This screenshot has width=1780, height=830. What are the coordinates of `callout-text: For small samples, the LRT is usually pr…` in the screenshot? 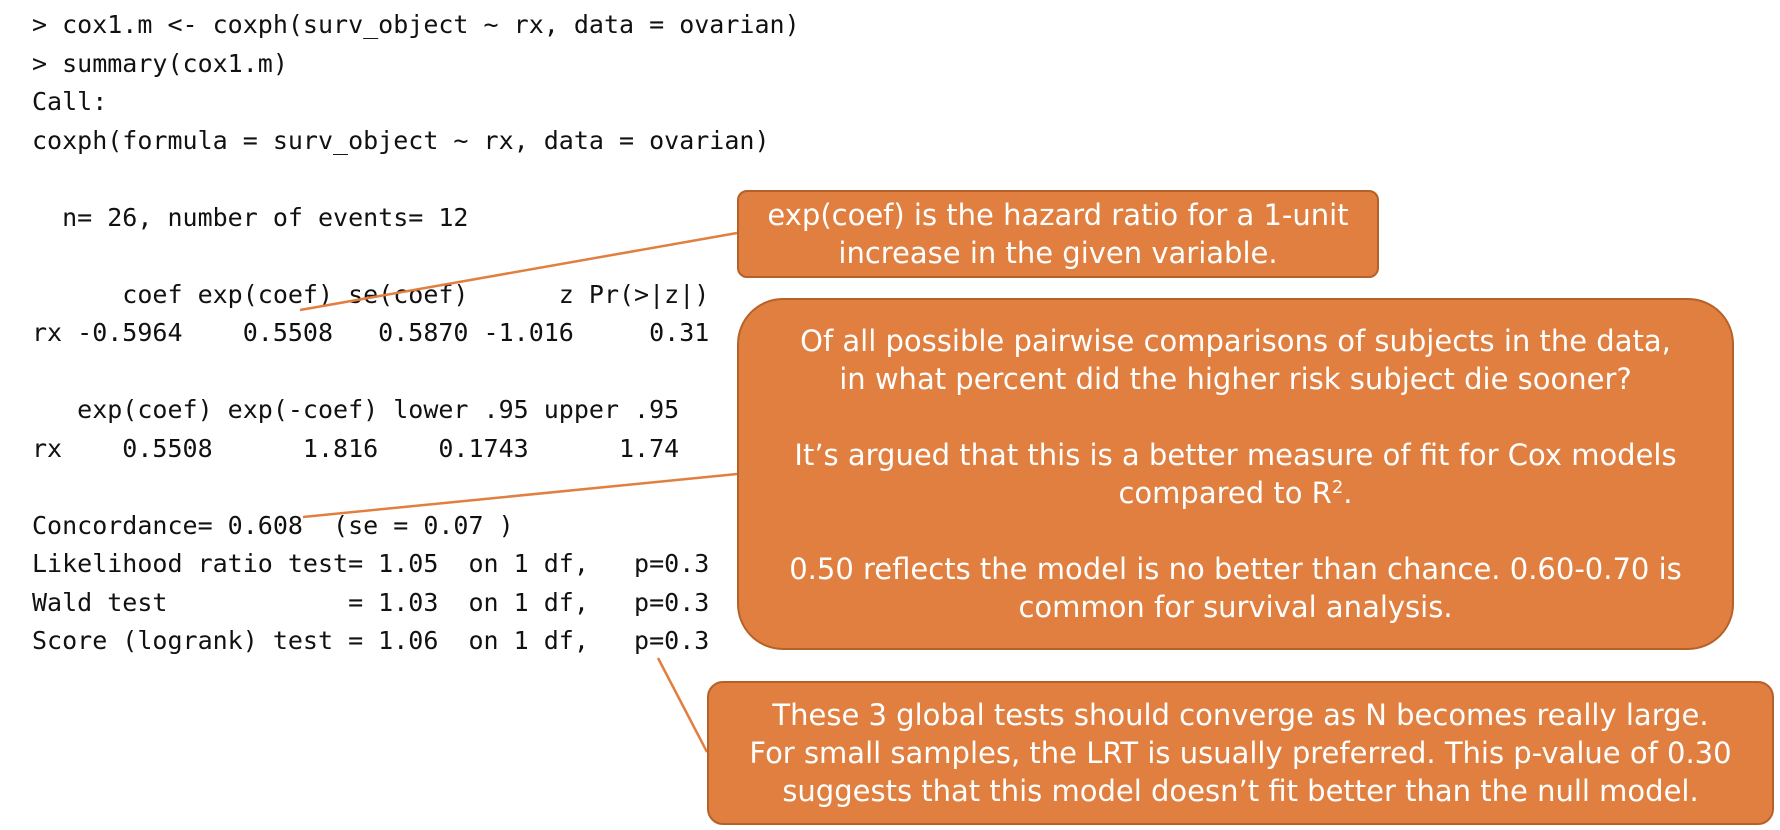 It's located at (1240, 753).